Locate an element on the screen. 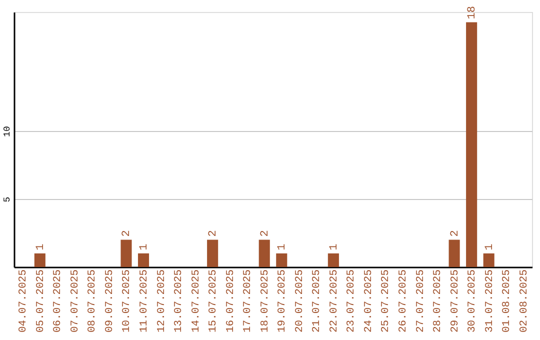  x-tick-label: 10.07.2025 is located at coordinates (127, 301).